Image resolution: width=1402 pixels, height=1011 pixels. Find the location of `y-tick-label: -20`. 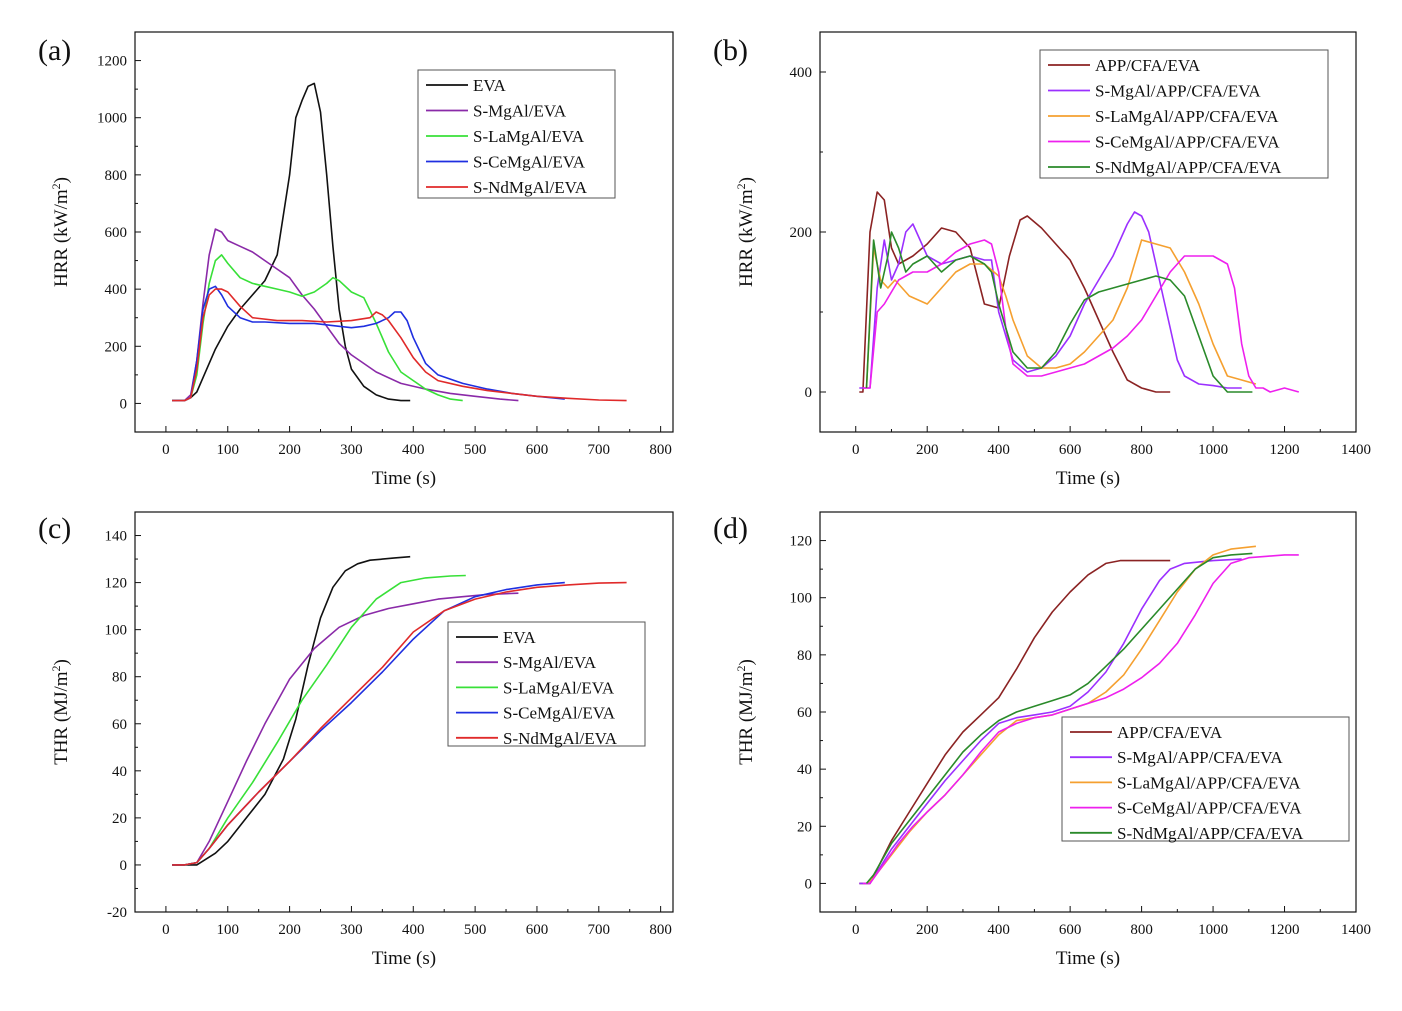

y-tick-label: -20 is located at coordinates (117, 913).